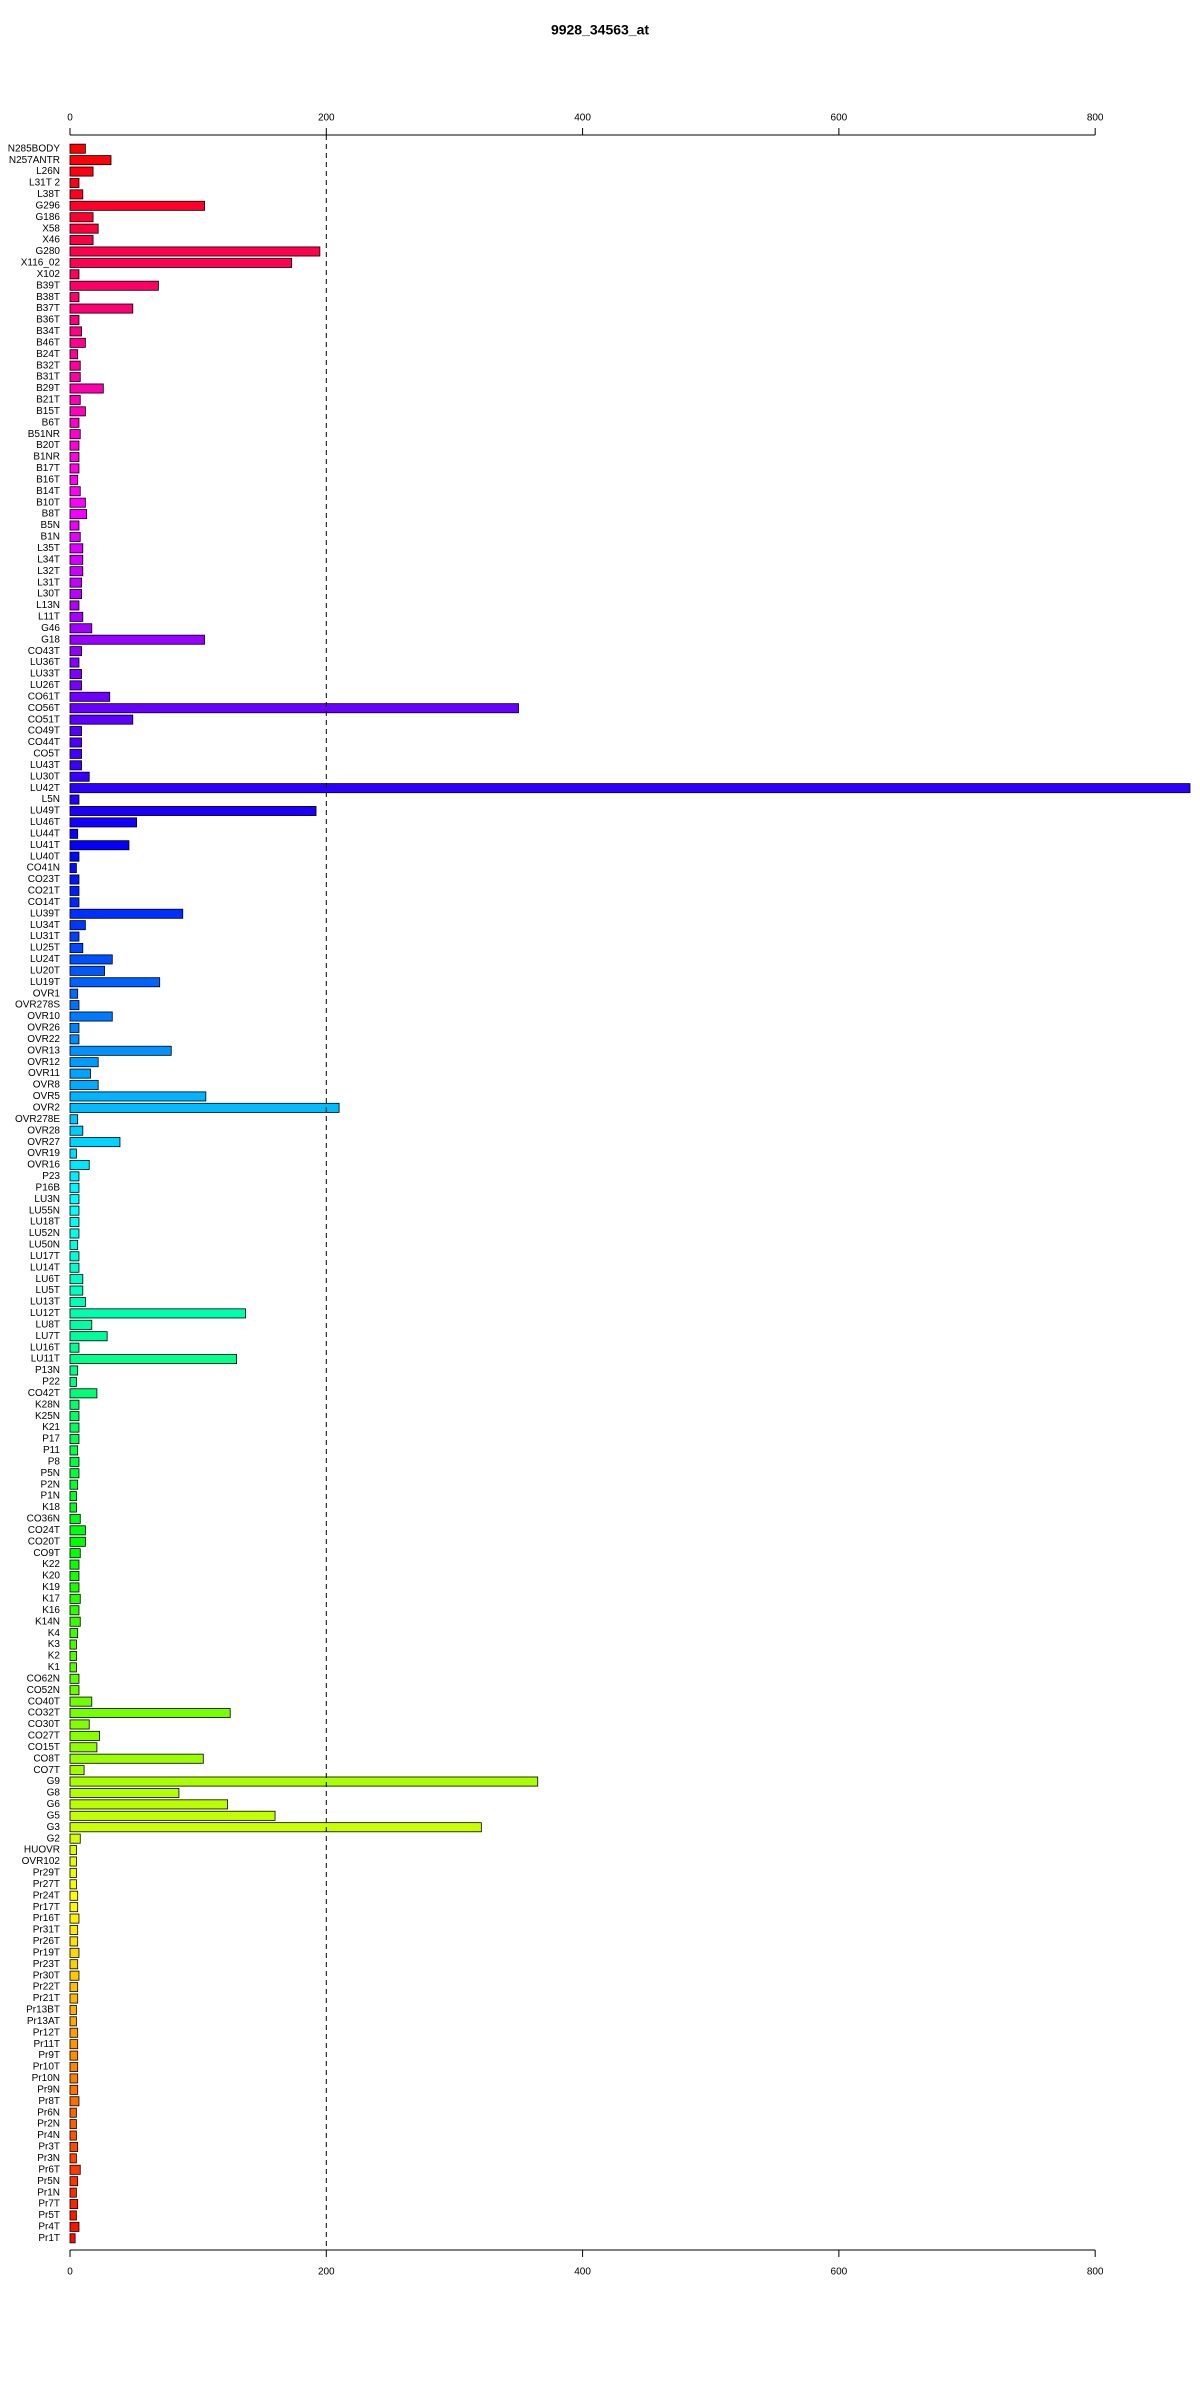  I want to click on y-tick-label: LU6T, so click(48, 1279).